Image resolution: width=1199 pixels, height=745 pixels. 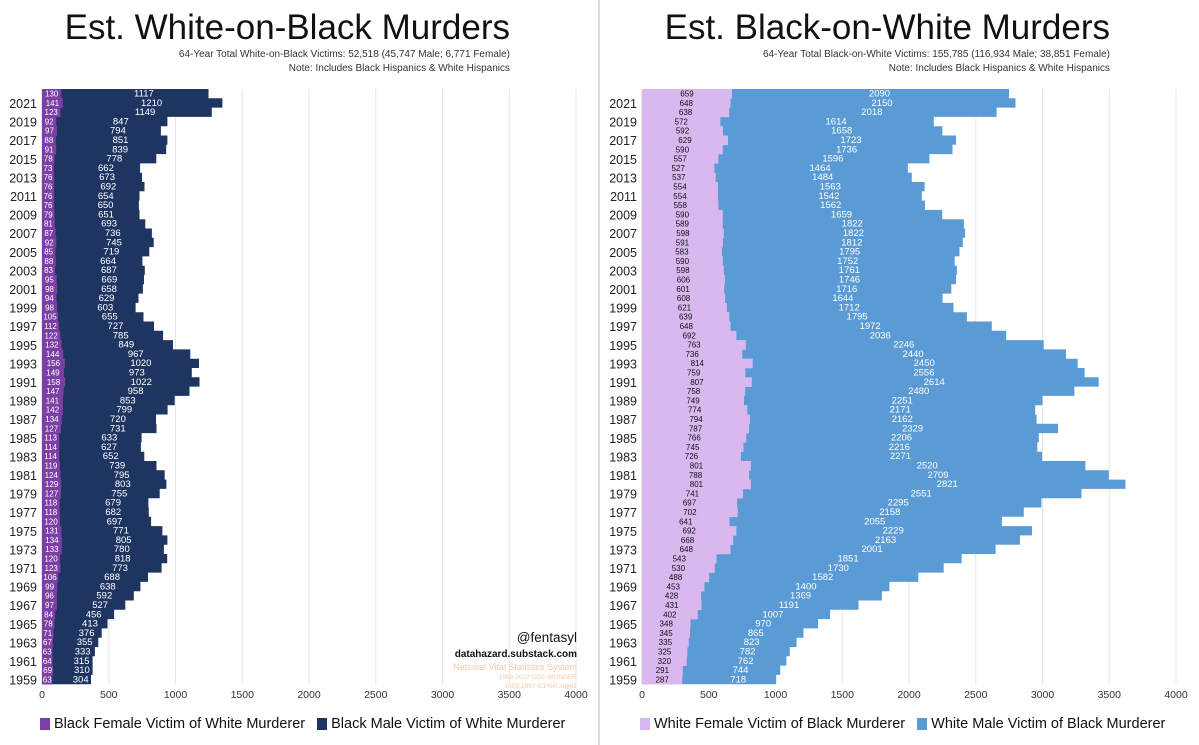 I want to click on site-link: datahazard.substack.com, so click(x=515, y=654).